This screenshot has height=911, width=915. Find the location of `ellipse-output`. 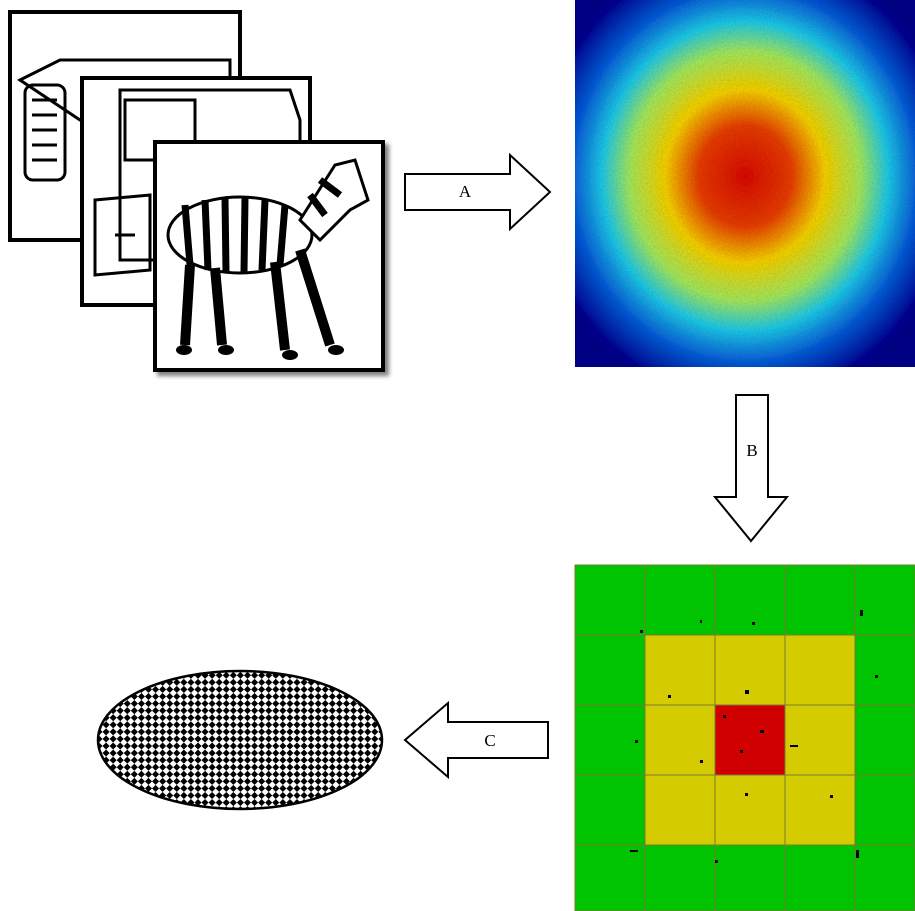

ellipse-output is located at coordinates (240, 740).